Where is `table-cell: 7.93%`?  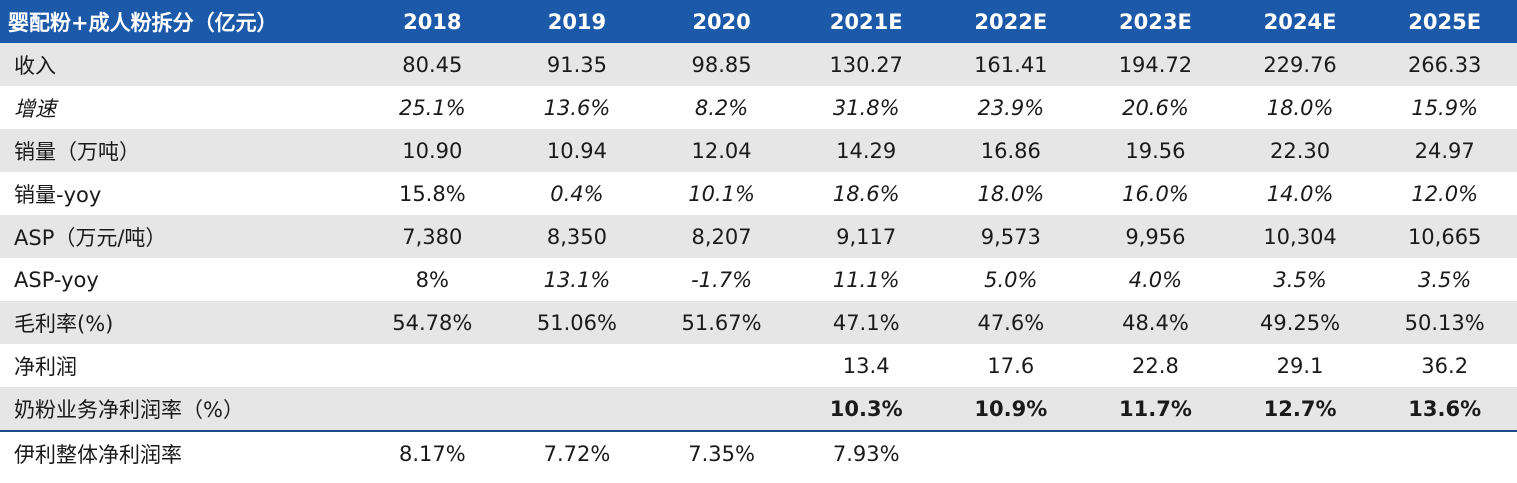
table-cell: 7.93% is located at coordinates (866, 453).